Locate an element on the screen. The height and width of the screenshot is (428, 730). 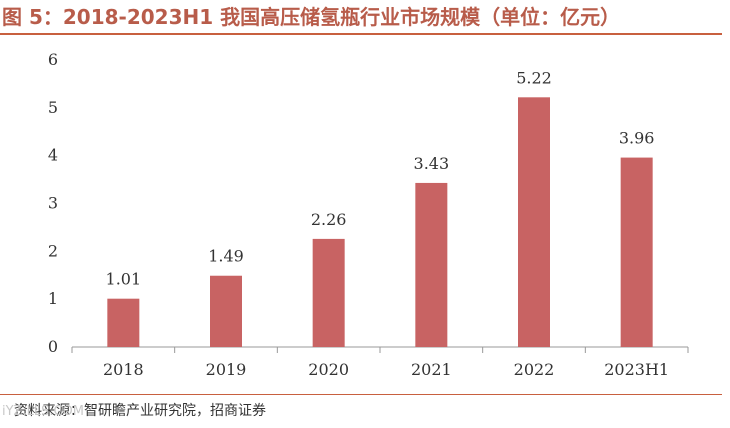
y-tick-label: 5 is located at coordinates (53, 107).